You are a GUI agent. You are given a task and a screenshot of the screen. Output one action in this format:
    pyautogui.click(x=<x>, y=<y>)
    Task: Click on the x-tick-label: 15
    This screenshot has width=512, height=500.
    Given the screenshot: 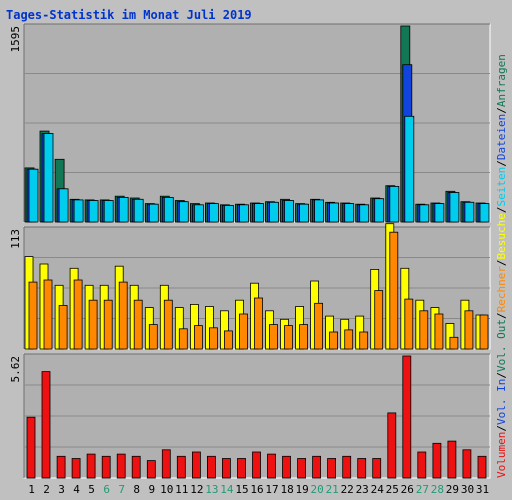 What is the action you would take?
    pyautogui.click(x=241, y=489)
    